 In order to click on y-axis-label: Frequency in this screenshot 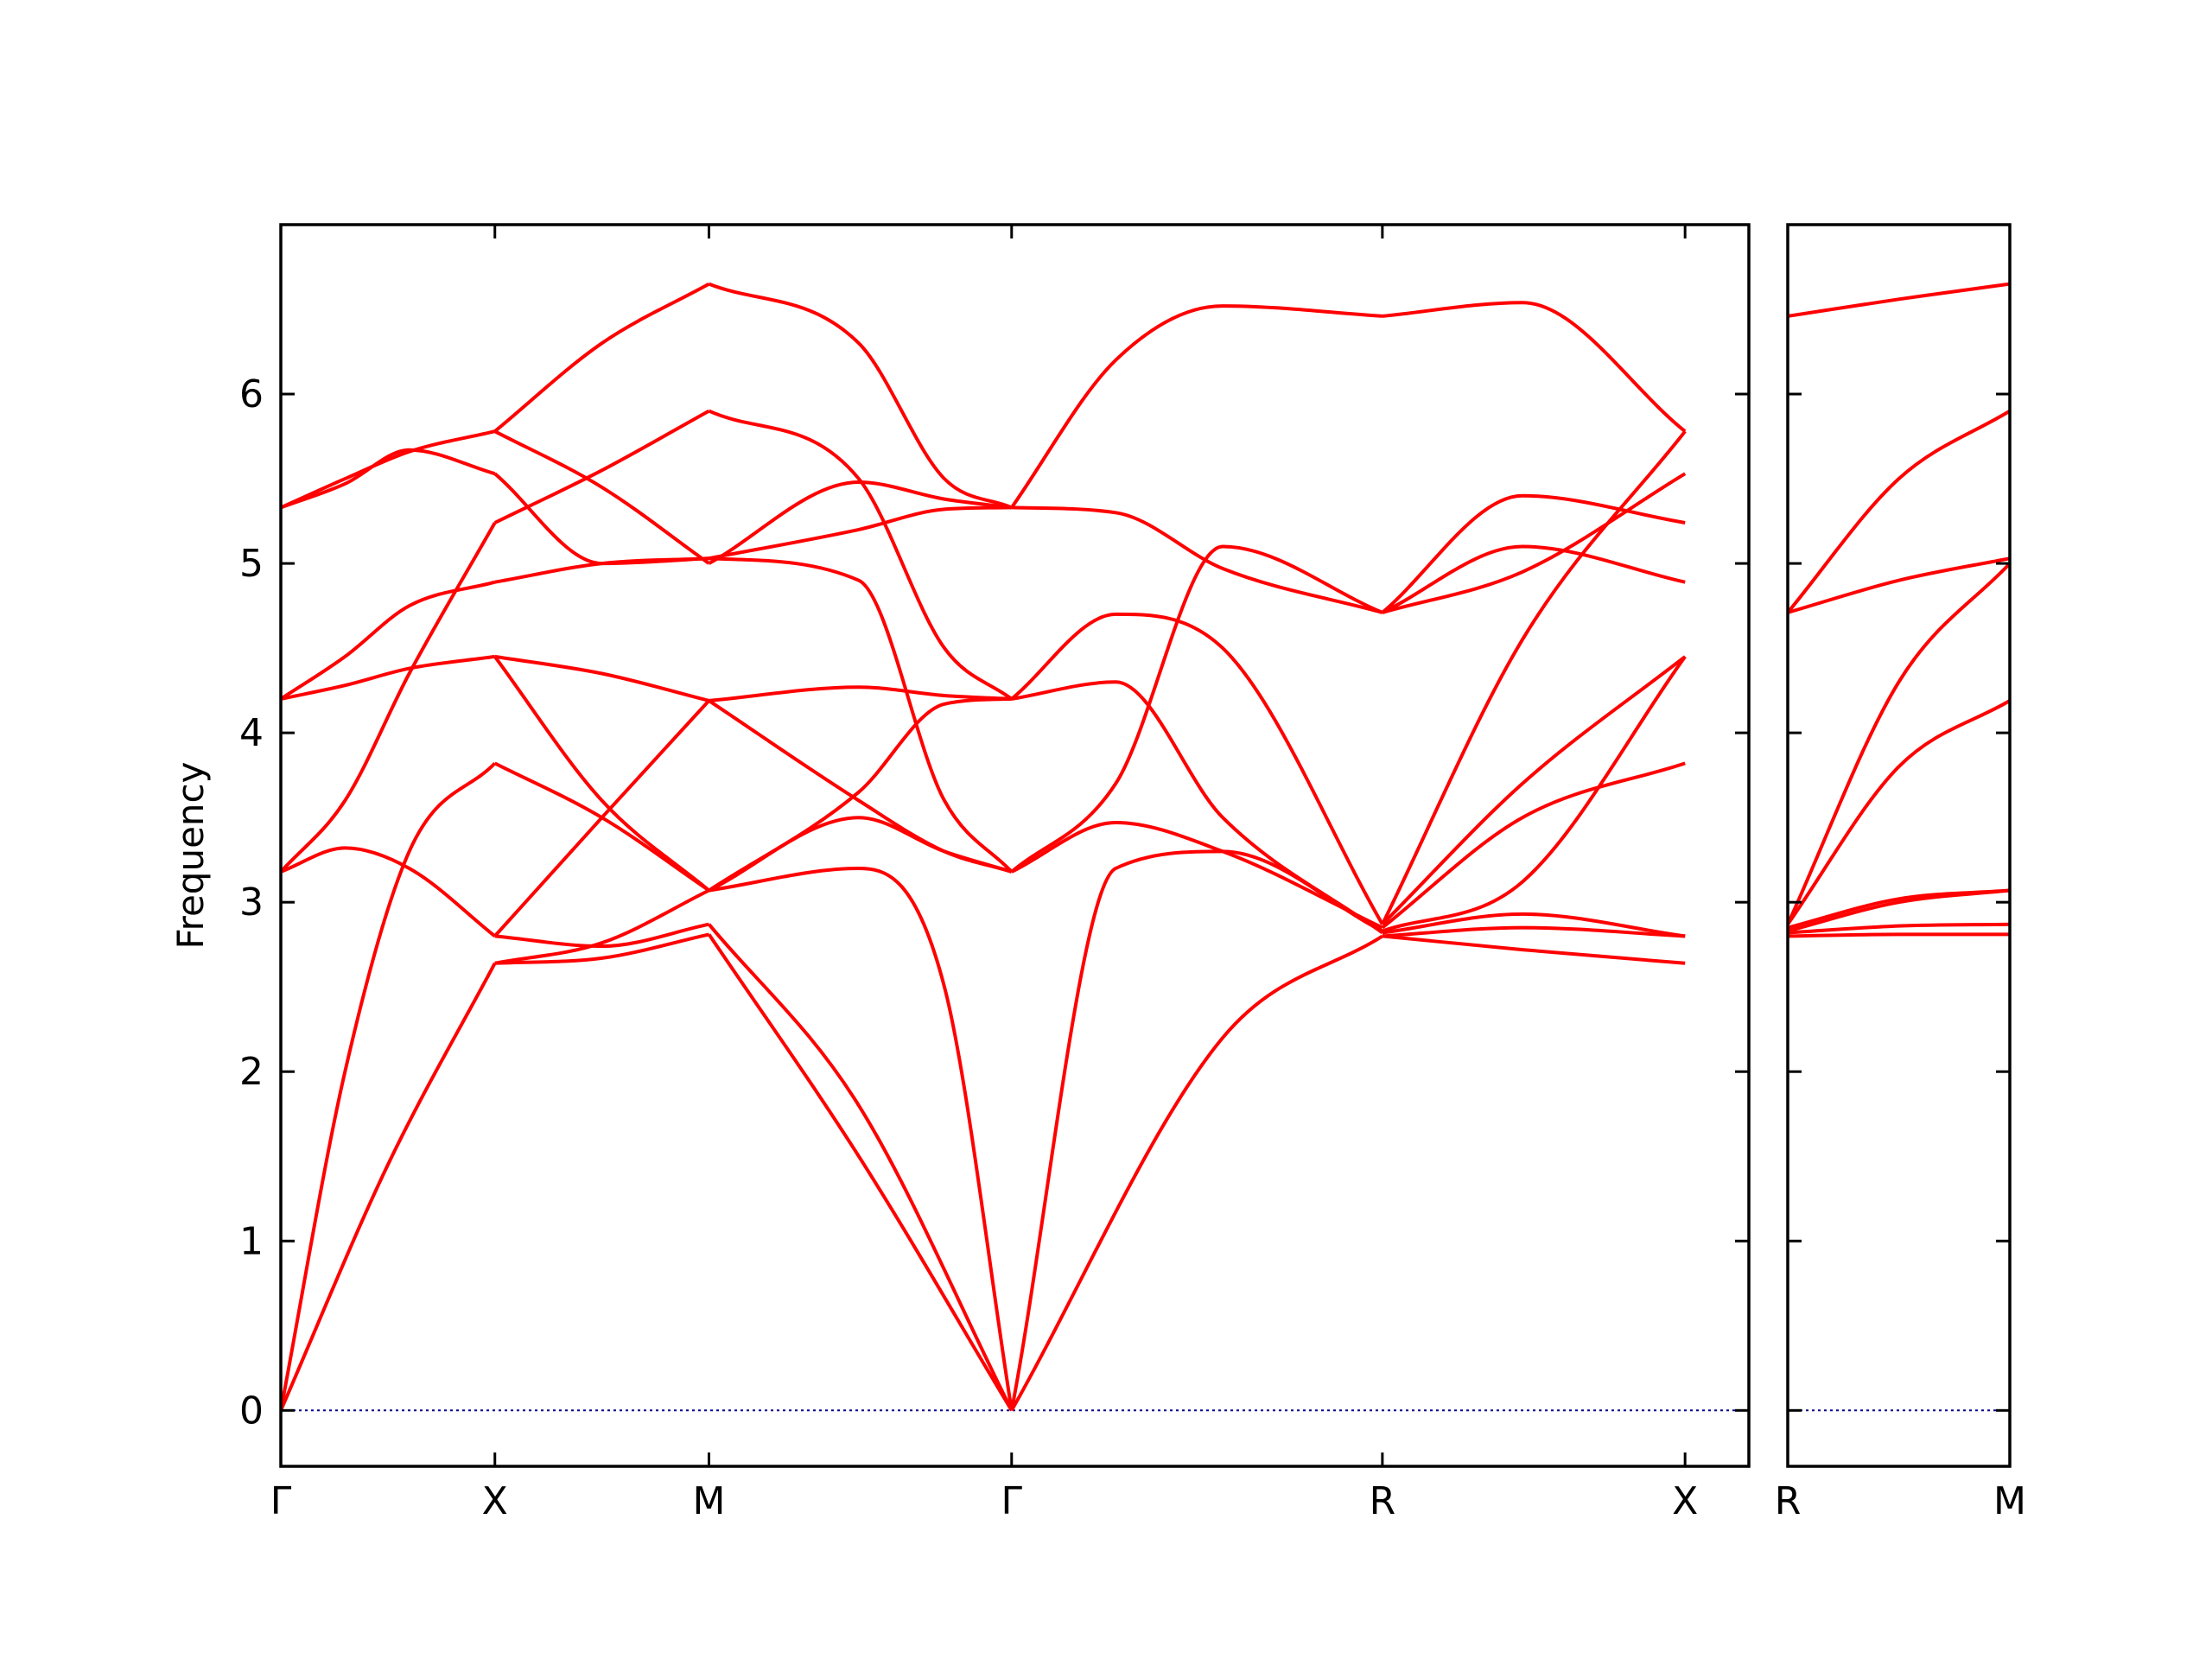, I will do `click(190, 856)`.